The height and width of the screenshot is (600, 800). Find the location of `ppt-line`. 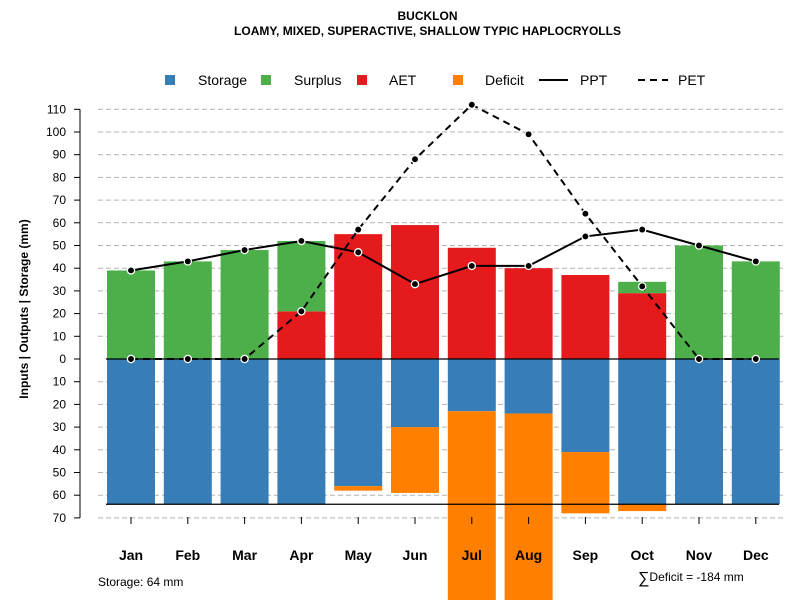

ppt-line is located at coordinates (443, 257).